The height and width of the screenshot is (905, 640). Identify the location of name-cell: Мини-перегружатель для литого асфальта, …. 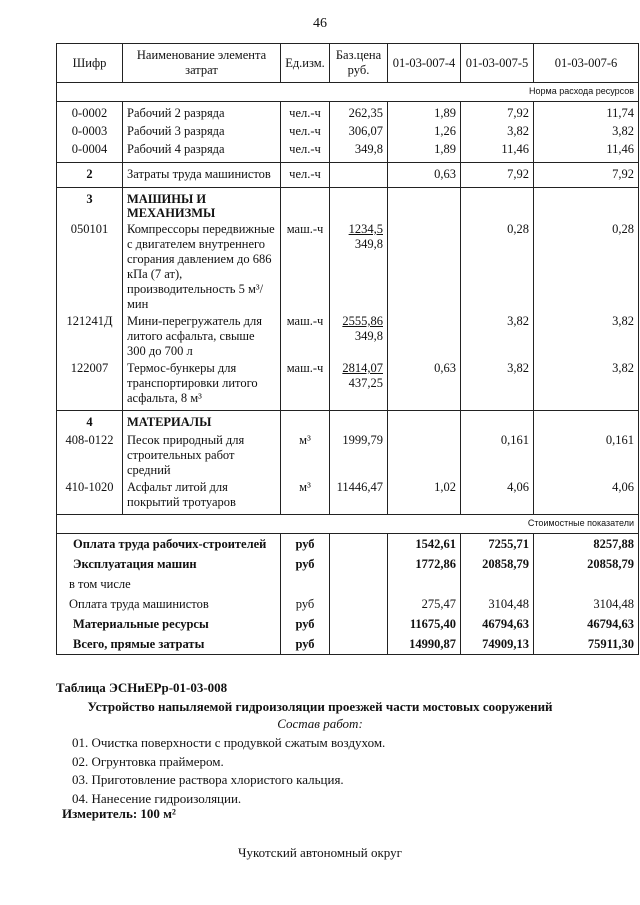
(201, 336).